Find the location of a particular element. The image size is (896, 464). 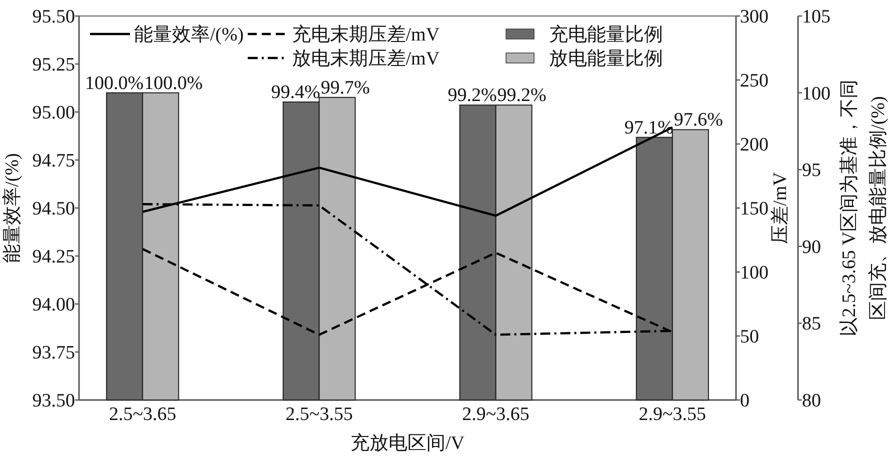

legend-label: 放电末期压差/mV is located at coordinates (366, 59).